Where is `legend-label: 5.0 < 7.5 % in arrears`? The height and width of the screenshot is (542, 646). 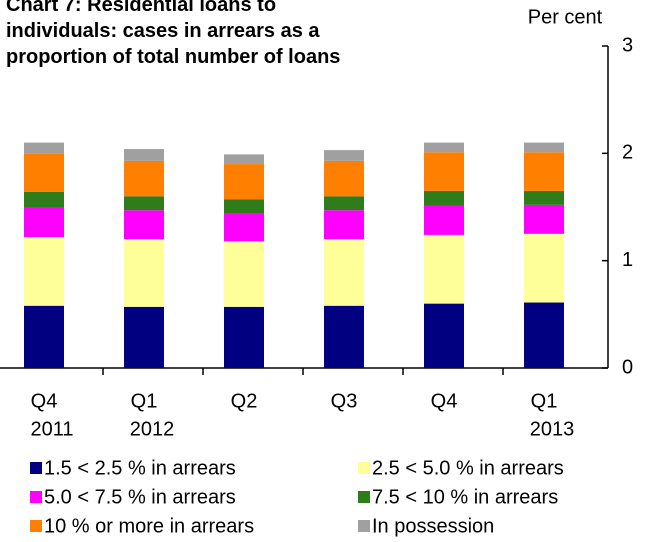 legend-label: 5.0 < 7.5 % in arrears is located at coordinates (140, 497).